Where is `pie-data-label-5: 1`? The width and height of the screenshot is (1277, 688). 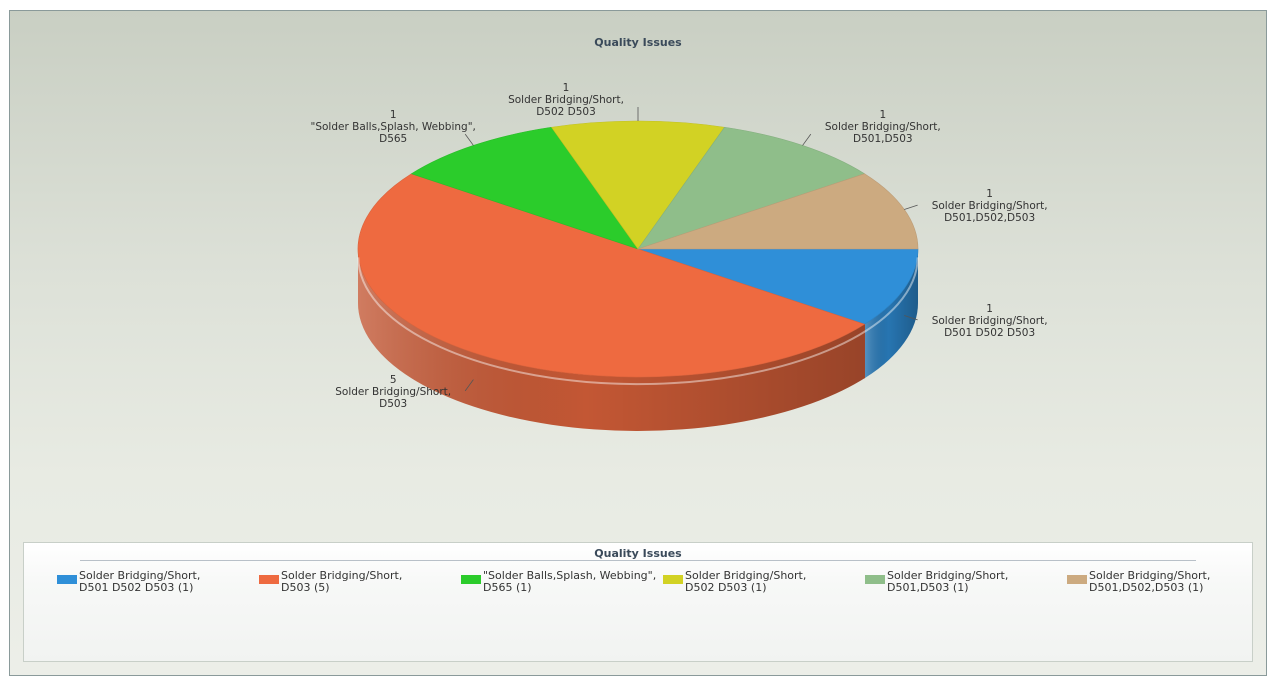 pie-data-label-5: 1 is located at coordinates (882, 115).